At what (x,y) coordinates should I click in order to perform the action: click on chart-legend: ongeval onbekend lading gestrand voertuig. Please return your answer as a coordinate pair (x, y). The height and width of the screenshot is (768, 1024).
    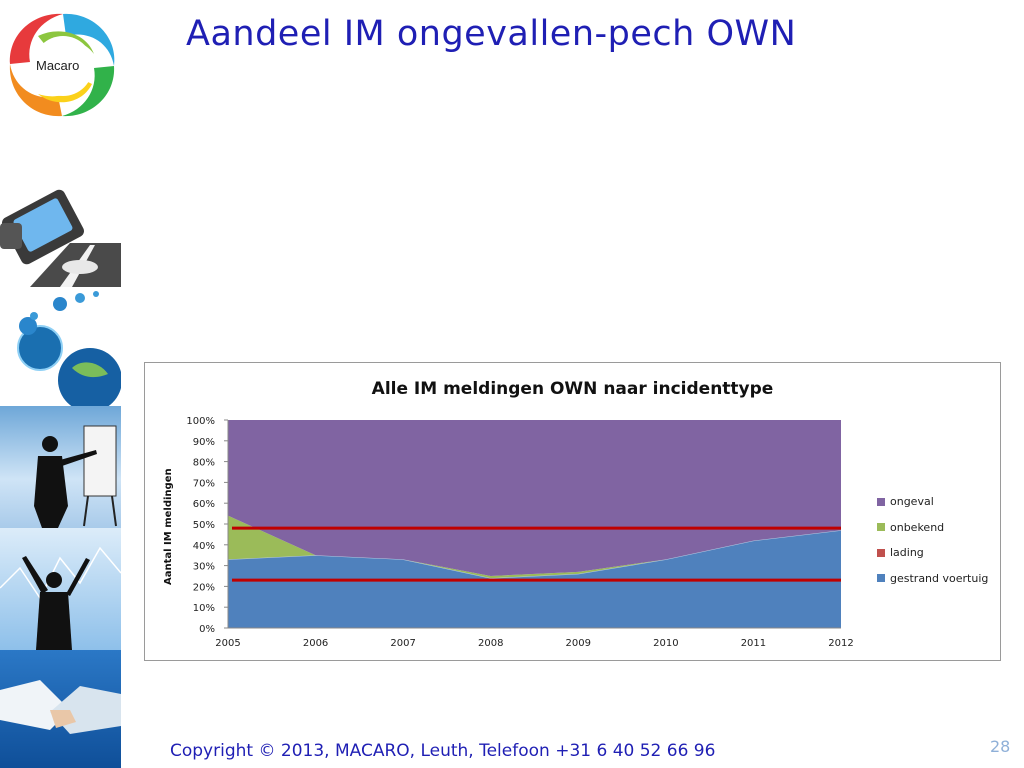
    Looking at the image, I should click on (932, 540).